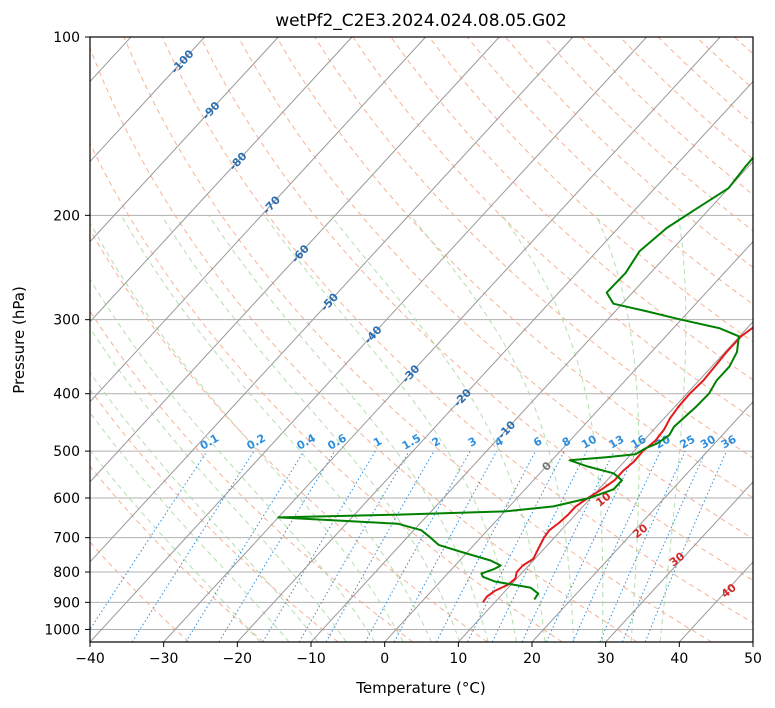 The height and width of the screenshot is (708, 775). What do you see at coordinates (62, 630) in the screenshot?
I see `y-tick-label: 1000` at bounding box center [62, 630].